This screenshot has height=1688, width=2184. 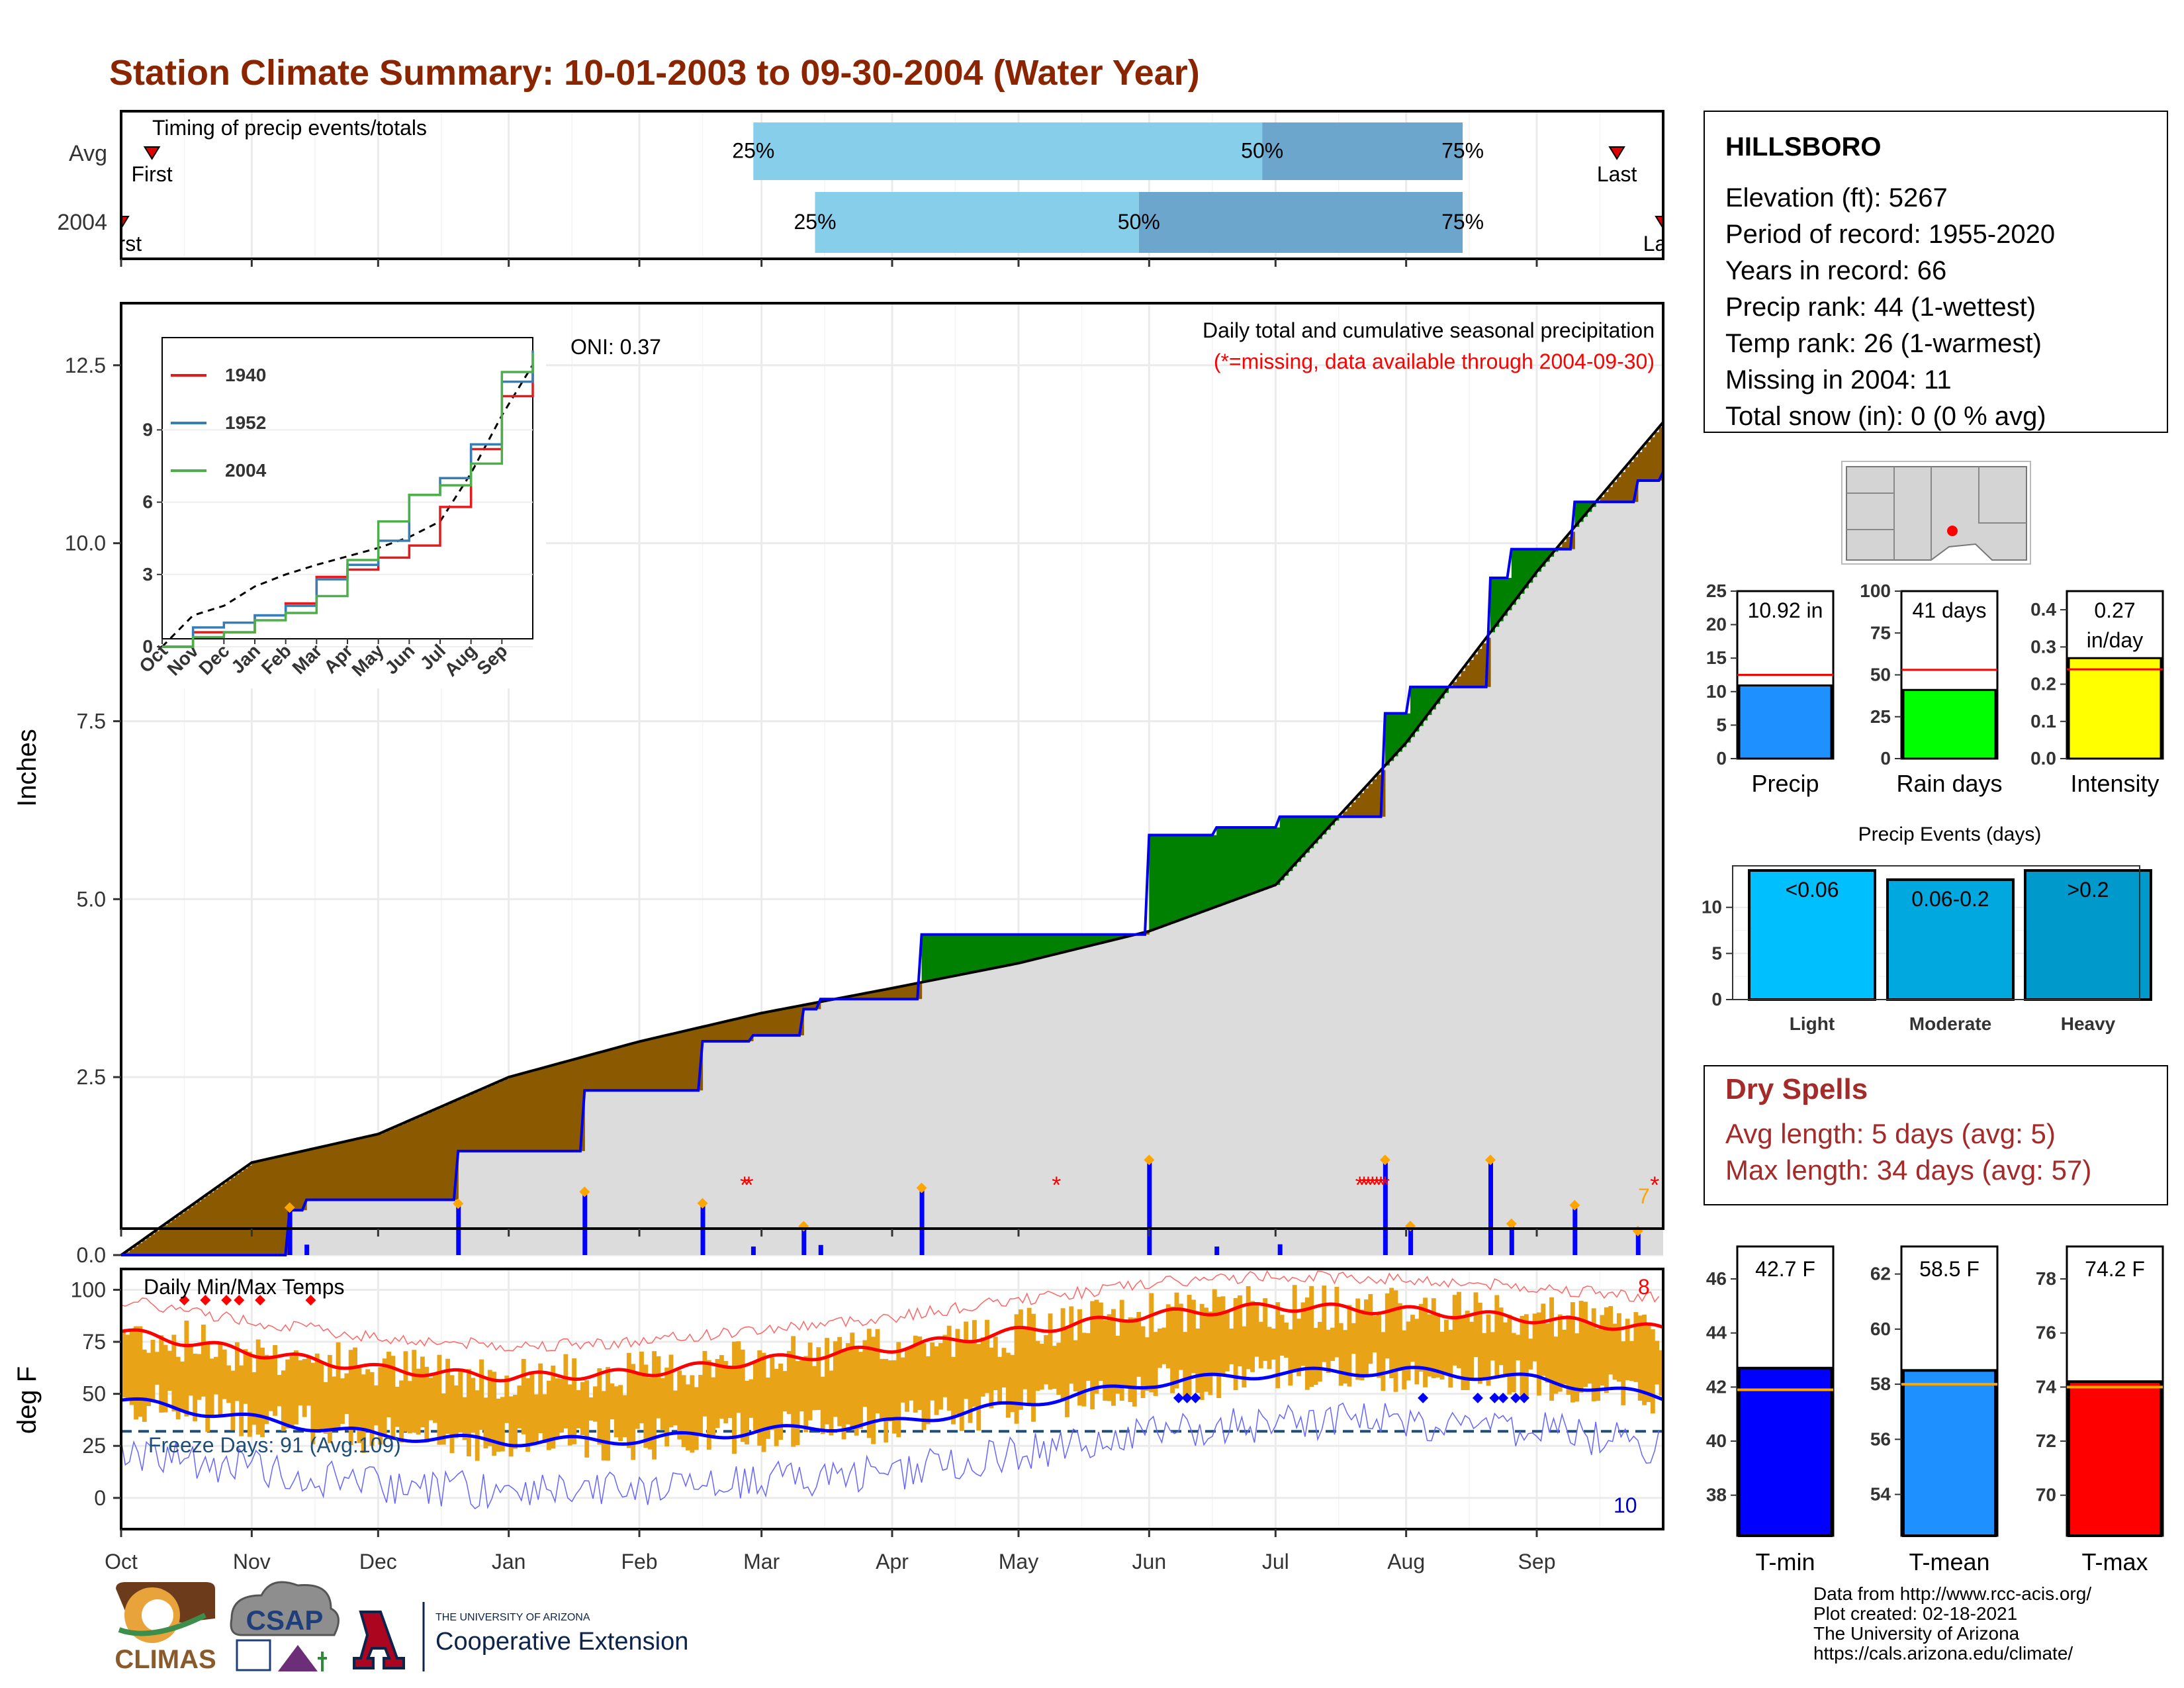 I want to click on missing-marker: *, so click(x=1056, y=1184).